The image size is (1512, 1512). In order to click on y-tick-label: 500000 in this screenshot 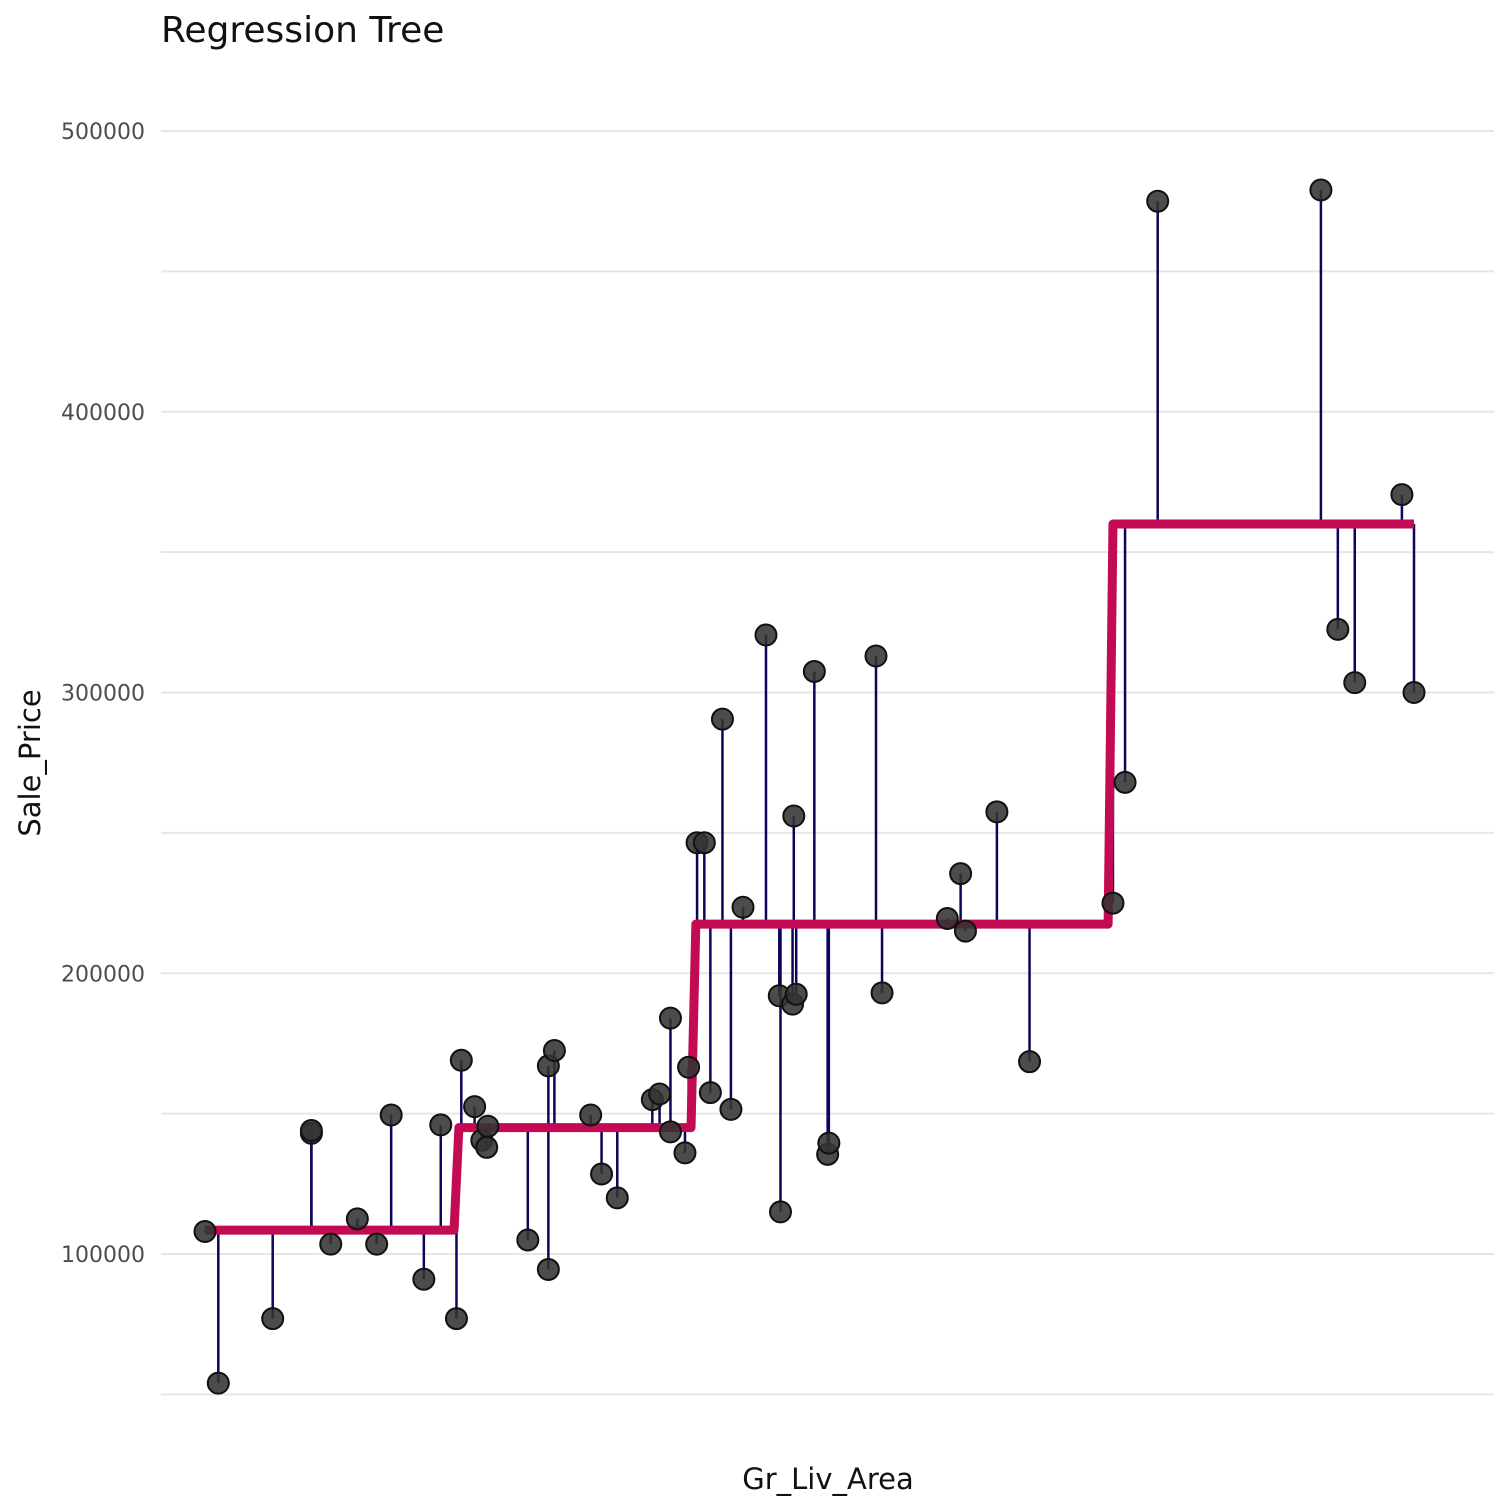, I will do `click(103, 132)`.